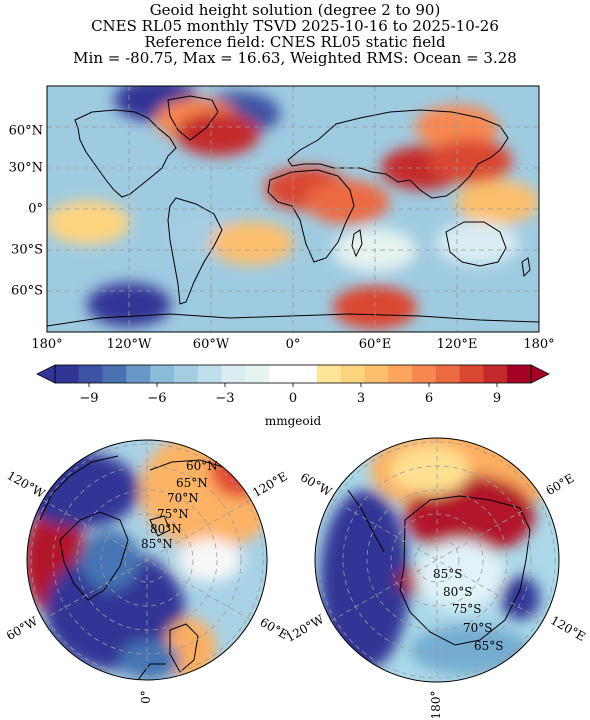  I want to click on lat-label: 30°N, so click(26, 168).